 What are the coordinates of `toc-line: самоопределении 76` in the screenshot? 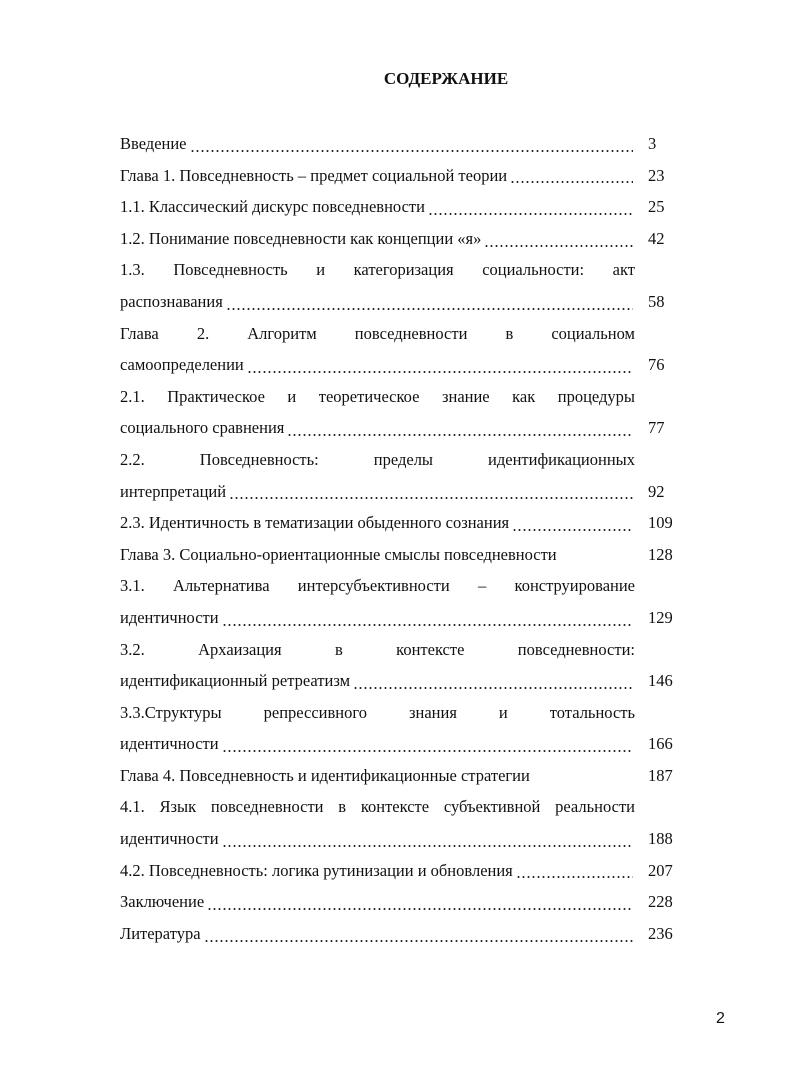 It's located at (400, 365).